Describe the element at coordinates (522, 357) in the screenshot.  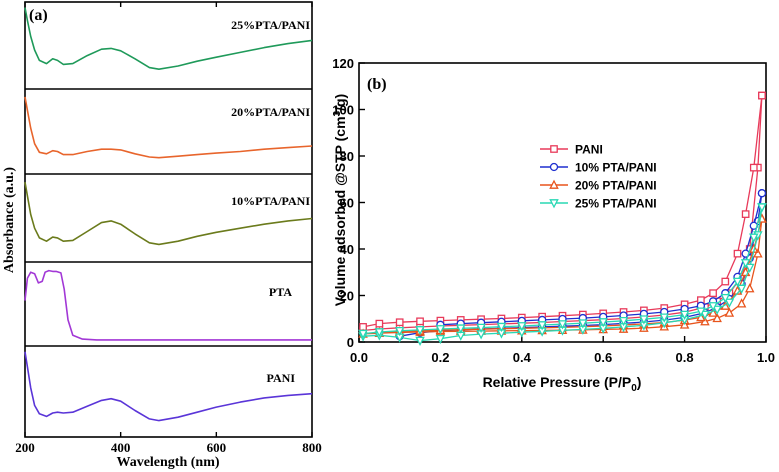
I see `panel-b-x-tick-label: 0.4` at that location.